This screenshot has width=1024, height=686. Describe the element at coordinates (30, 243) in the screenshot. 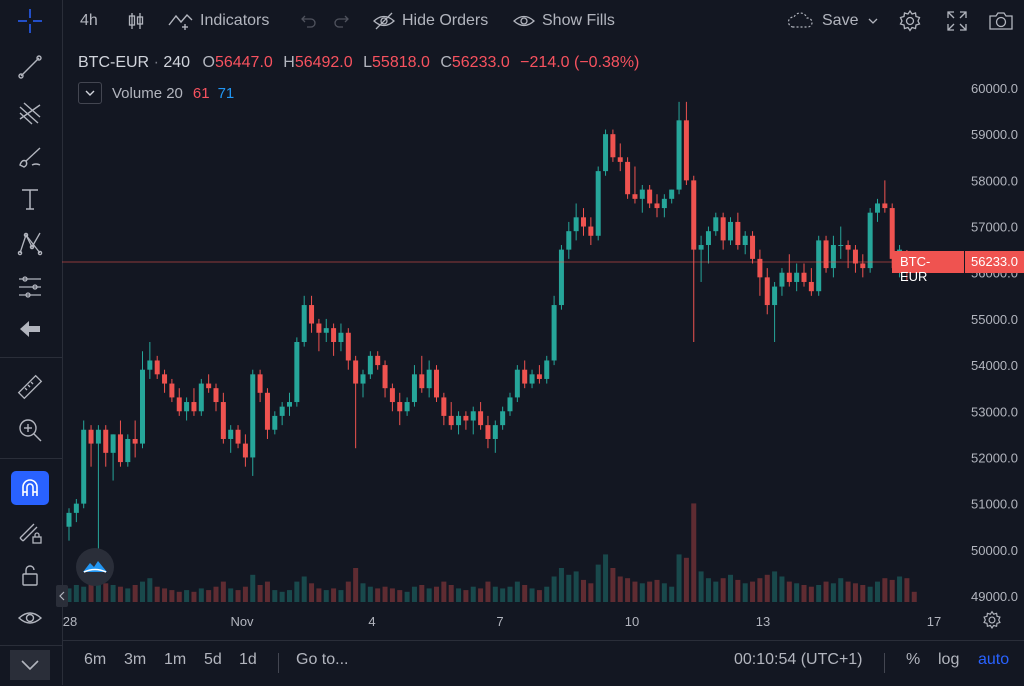

I see `pattern-icon` at that location.